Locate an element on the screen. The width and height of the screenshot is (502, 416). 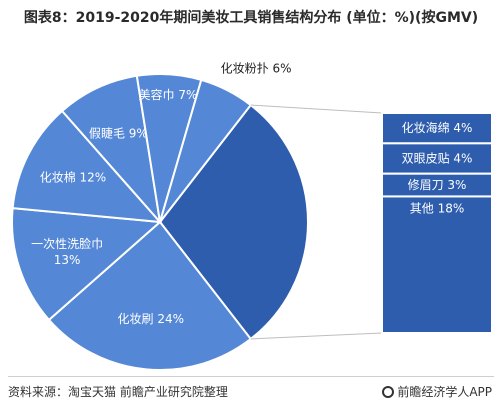
slice-label-5: 美容巾 7% is located at coordinates (168, 94).